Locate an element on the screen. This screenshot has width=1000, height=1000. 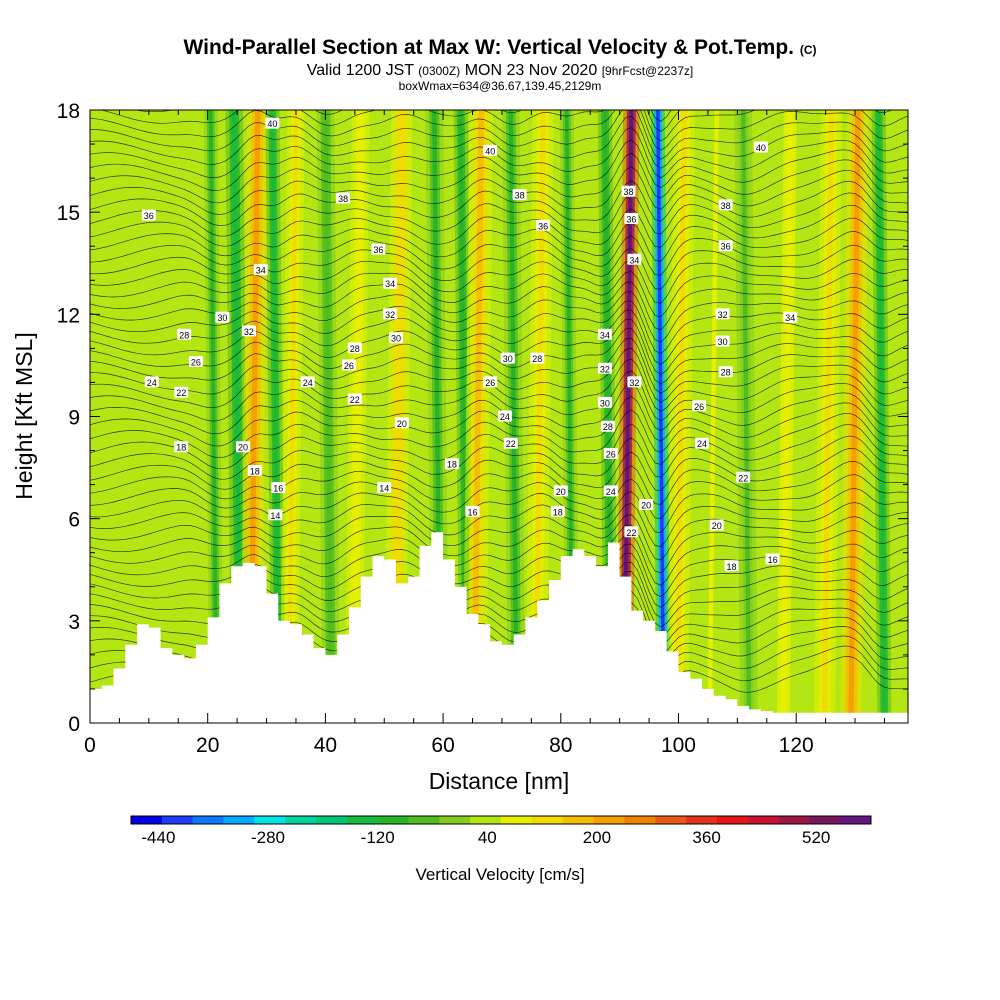
contour-label: 36 is located at coordinates (148, 215).